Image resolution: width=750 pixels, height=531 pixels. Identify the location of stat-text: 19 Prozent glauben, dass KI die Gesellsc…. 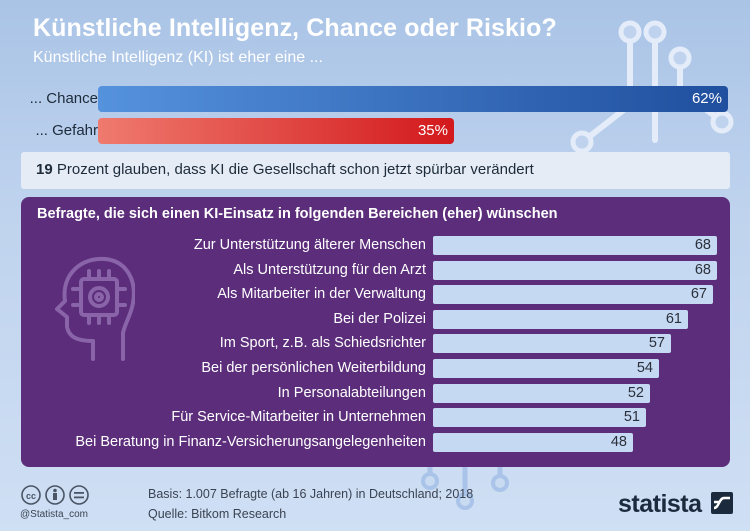
(285, 169).